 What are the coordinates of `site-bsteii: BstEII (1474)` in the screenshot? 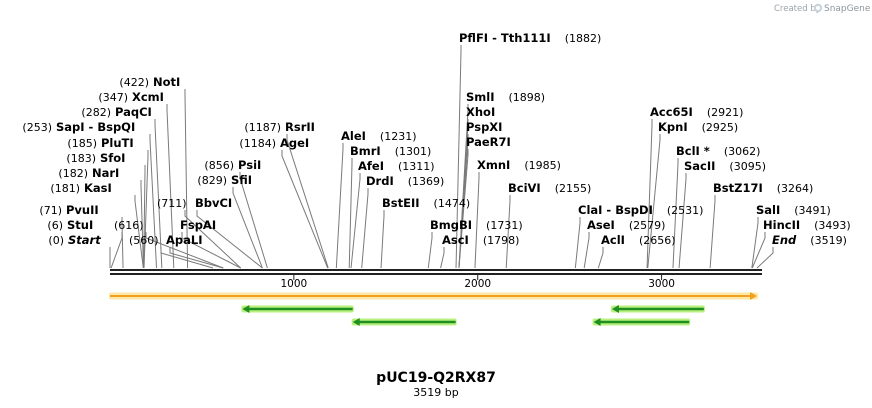 It's located at (426, 203).